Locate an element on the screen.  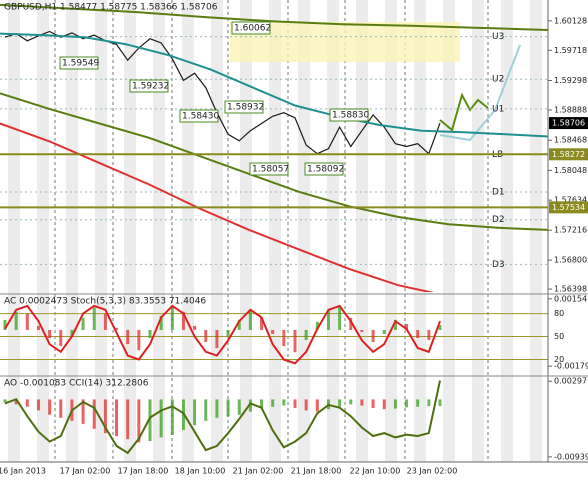
x-tick-label: 23 Jan 02:00 is located at coordinates (432, 471).